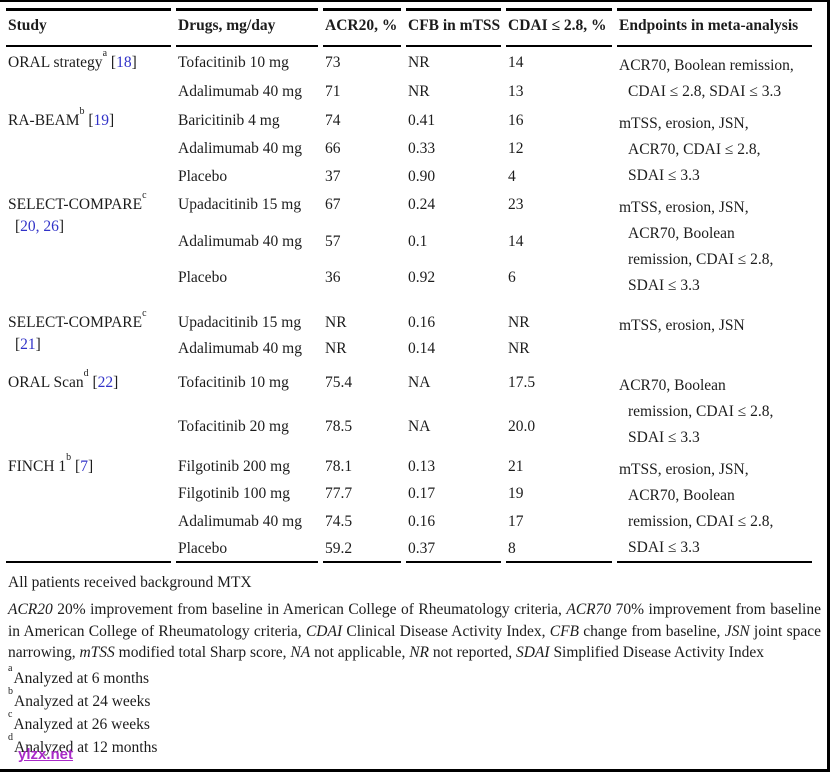 The height and width of the screenshot is (772, 830). Describe the element at coordinates (130, 582) in the screenshot. I see `note-background: All patients received background MTX` at that location.